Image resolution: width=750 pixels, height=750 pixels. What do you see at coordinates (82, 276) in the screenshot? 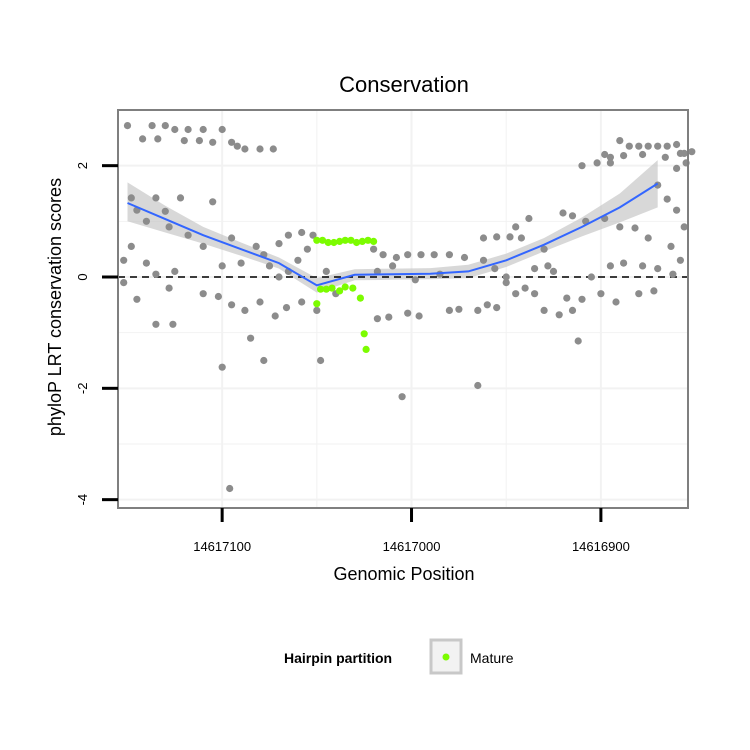
I see `y-tick-label: 0` at bounding box center [82, 276].